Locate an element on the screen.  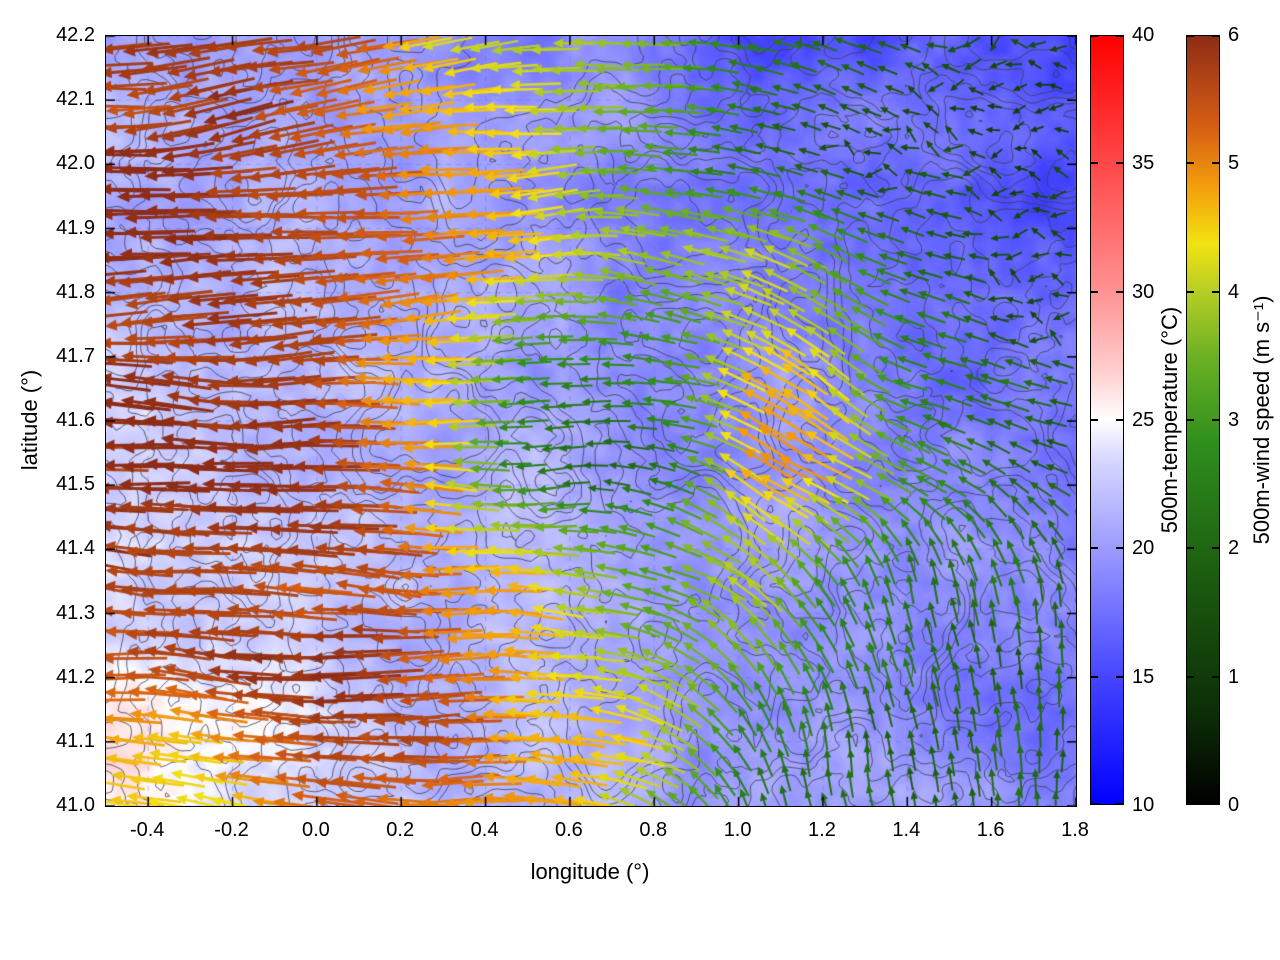
x-tick-label: -0.4 is located at coordinates (147, 830).